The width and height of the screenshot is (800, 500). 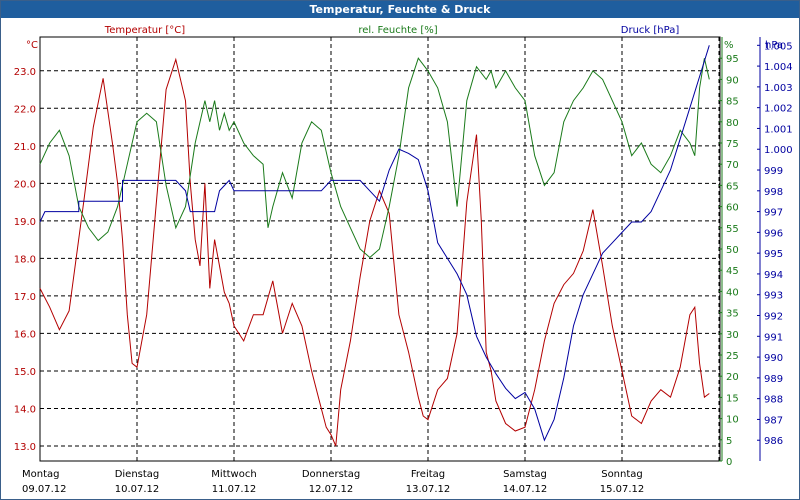 What do you see at coordinates (732, 80) in the screenshot?
I see `humidity-tick-label: 90` at bounding box center [732, 80].